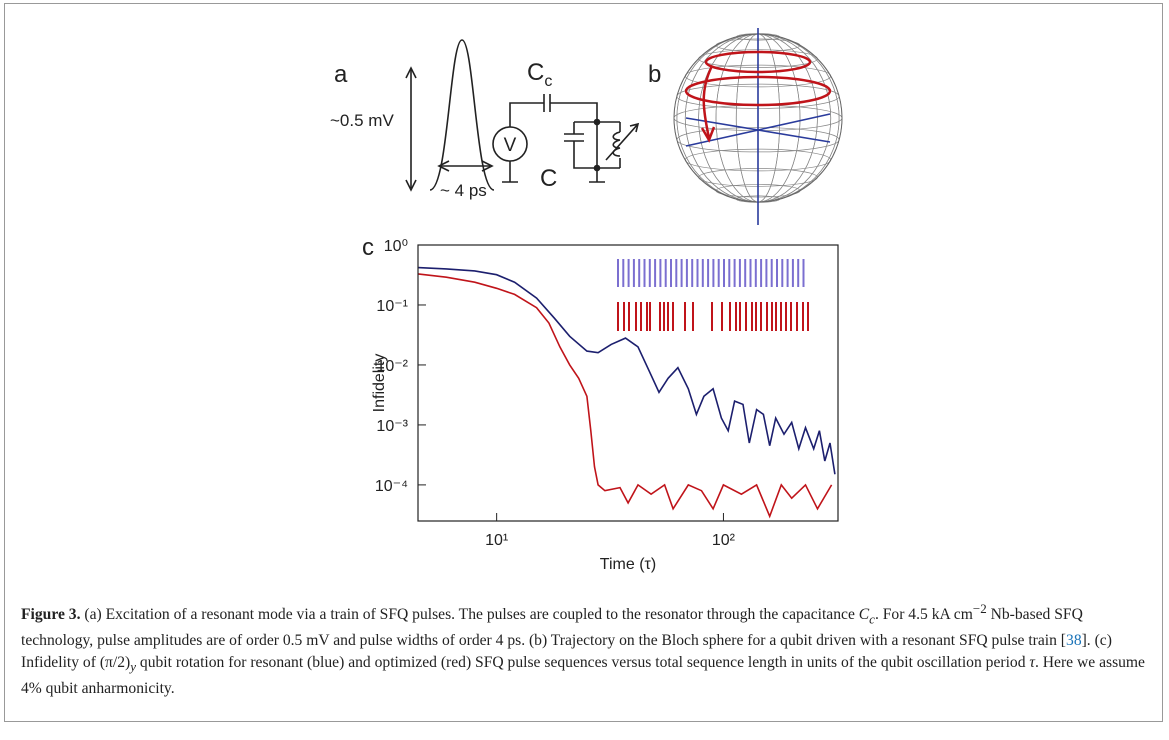 The image size is (1169, 740). I want to click on caption-label: Figure 3., so click(51, 615).